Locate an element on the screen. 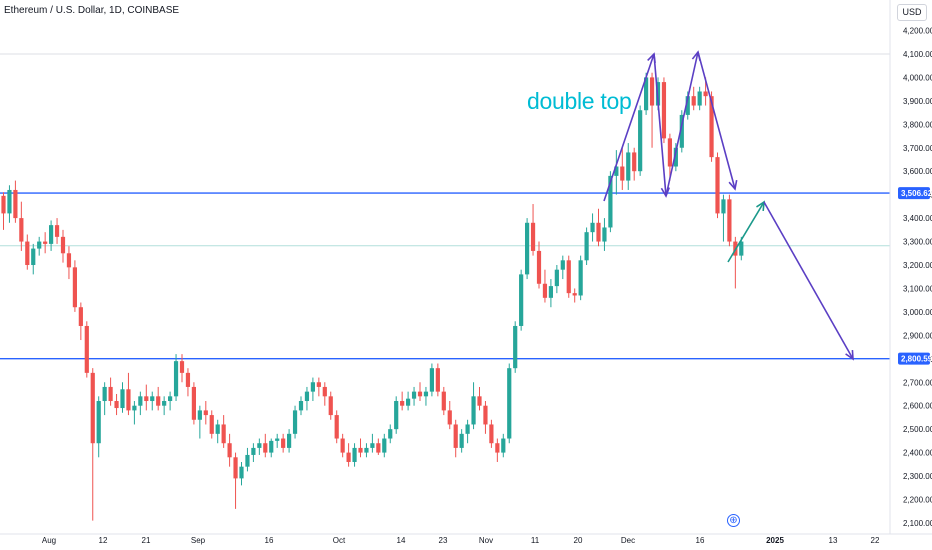 The width and height of the screenshot is (932, 550). double-top-annotation: double top is located at coordinates (579, 101).